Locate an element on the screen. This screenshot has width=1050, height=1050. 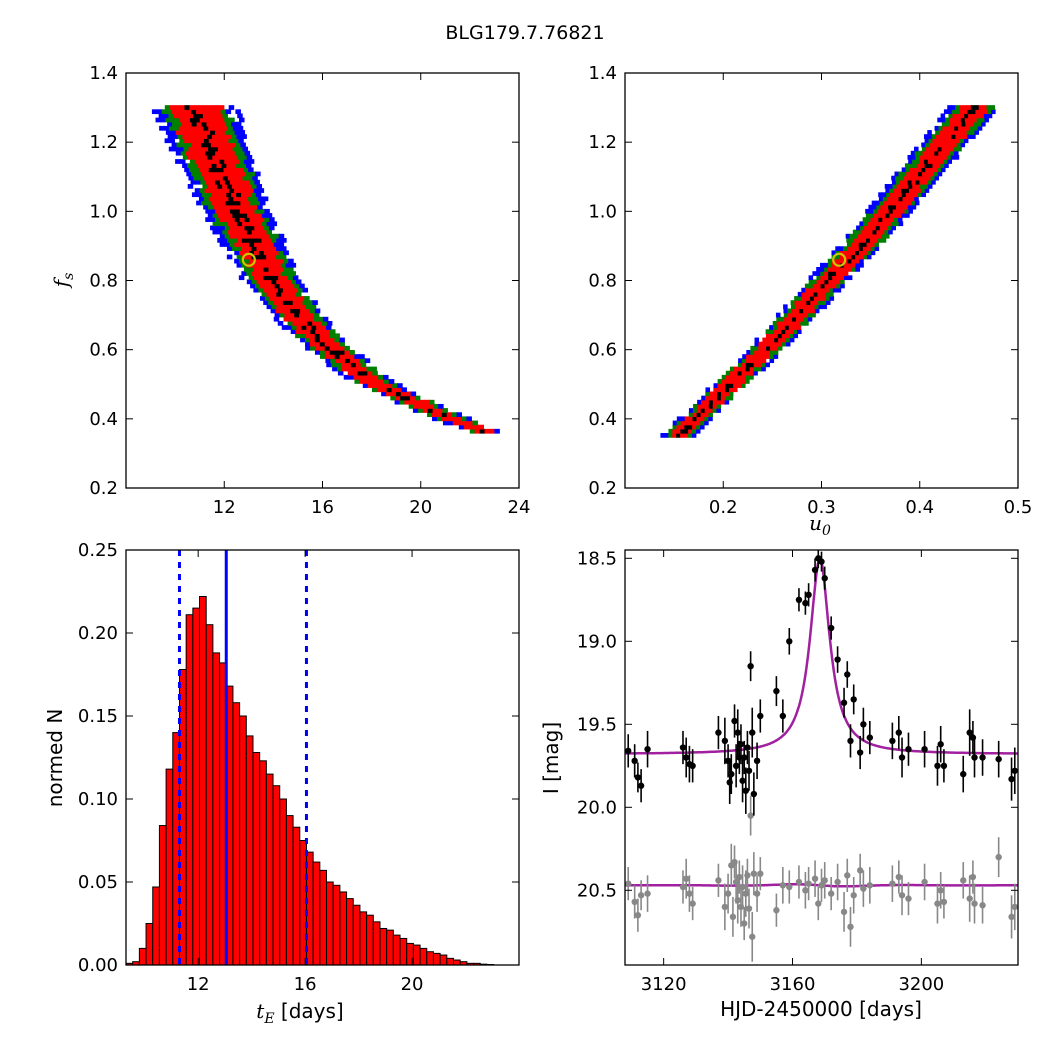
y-tick-label: 0.4 is located at coordinates (602, 419).